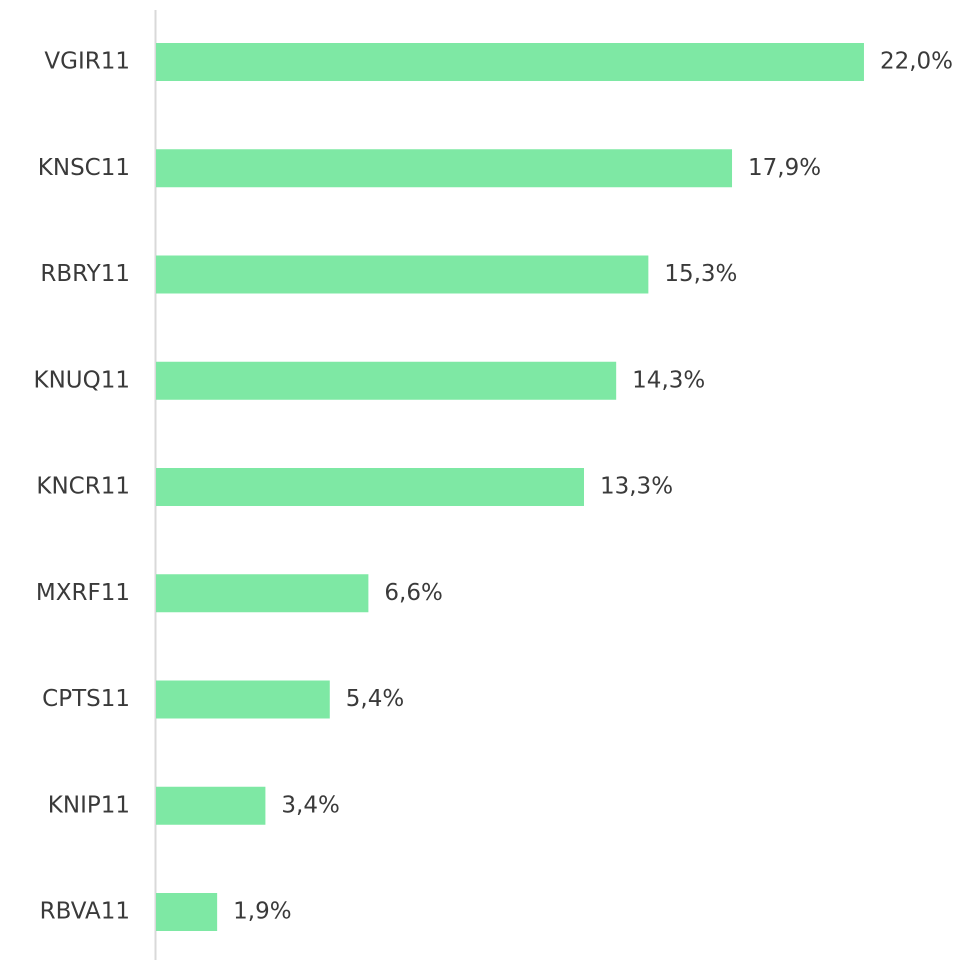 Image resolution: width=979 pixels, height=960 pixels. What do you see at coordinates (83, 487) in the screenshot?
I see `category-label: KNCR11` at bounding box center [83, 487].